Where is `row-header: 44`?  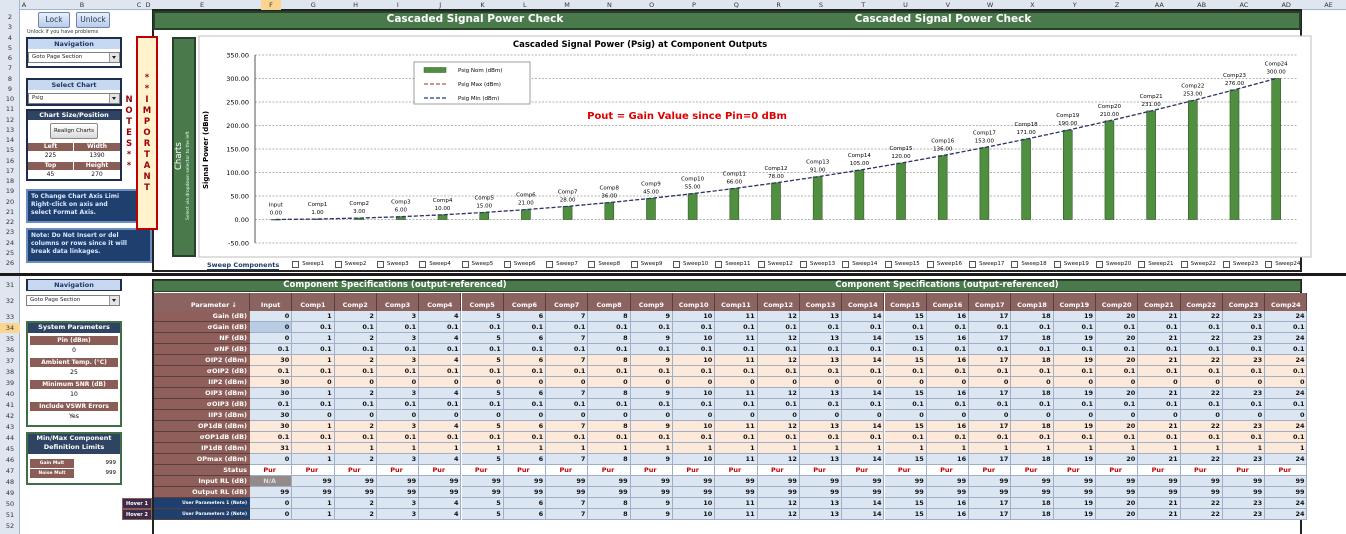 row-header: 44 is located at coordinates (10, 438).